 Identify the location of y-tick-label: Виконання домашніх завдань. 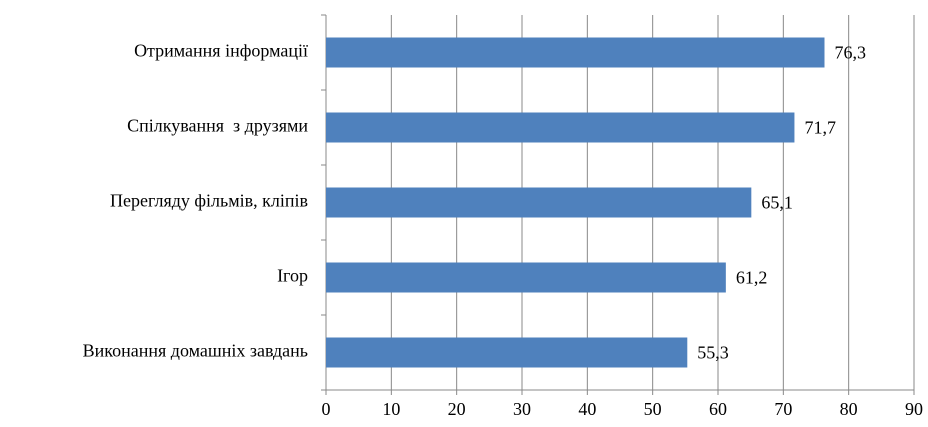
(195, 351).